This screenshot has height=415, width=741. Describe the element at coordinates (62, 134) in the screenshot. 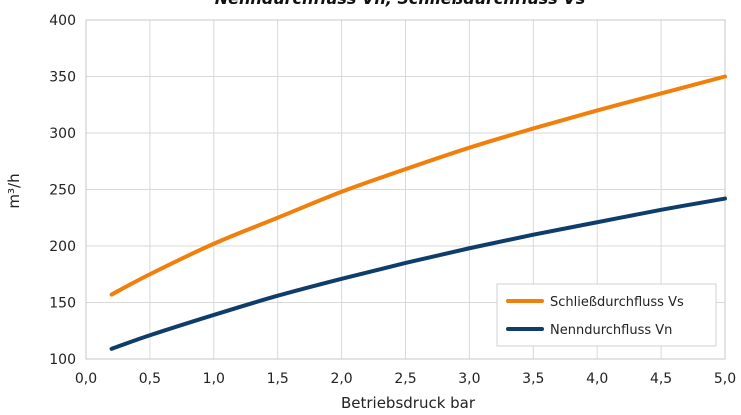

I see `y-tick-label: 300` at that location.